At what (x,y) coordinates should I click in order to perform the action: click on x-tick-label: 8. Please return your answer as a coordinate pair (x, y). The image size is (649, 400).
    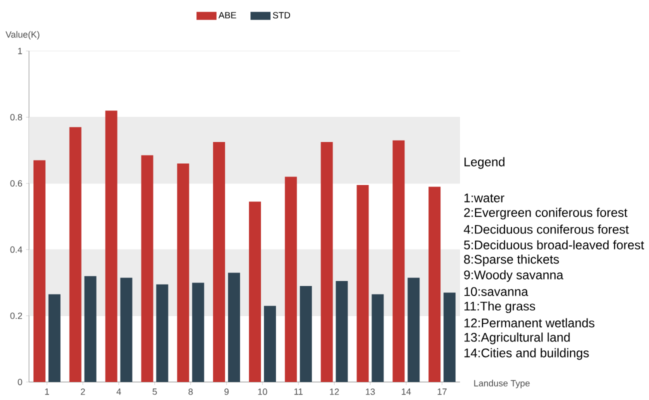
    Looking at the image, I should click on (190, 391).